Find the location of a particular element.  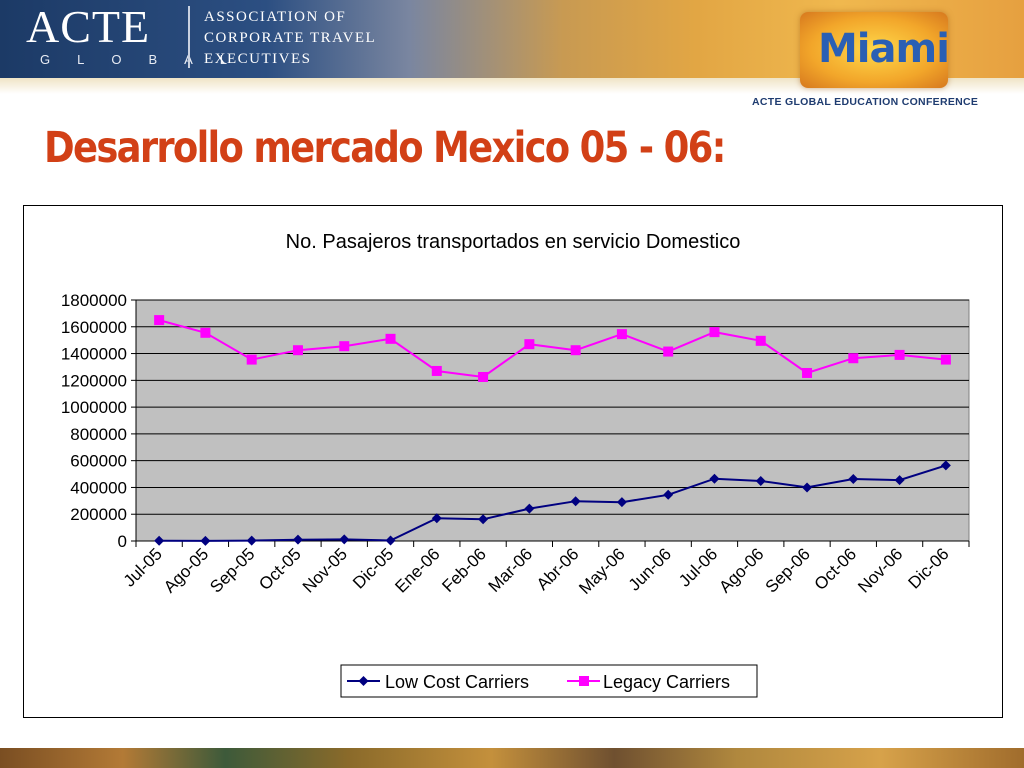

acte-logo: ACTE is located at coordinates (88, 26).